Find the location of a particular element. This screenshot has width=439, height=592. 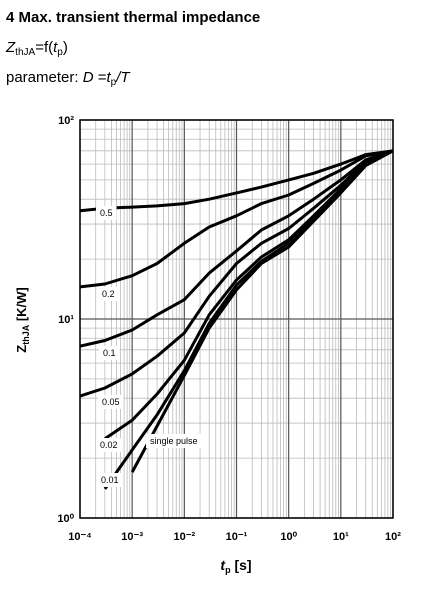

parameter: parameter: D =tp/T is located at coordinates (68, 78).